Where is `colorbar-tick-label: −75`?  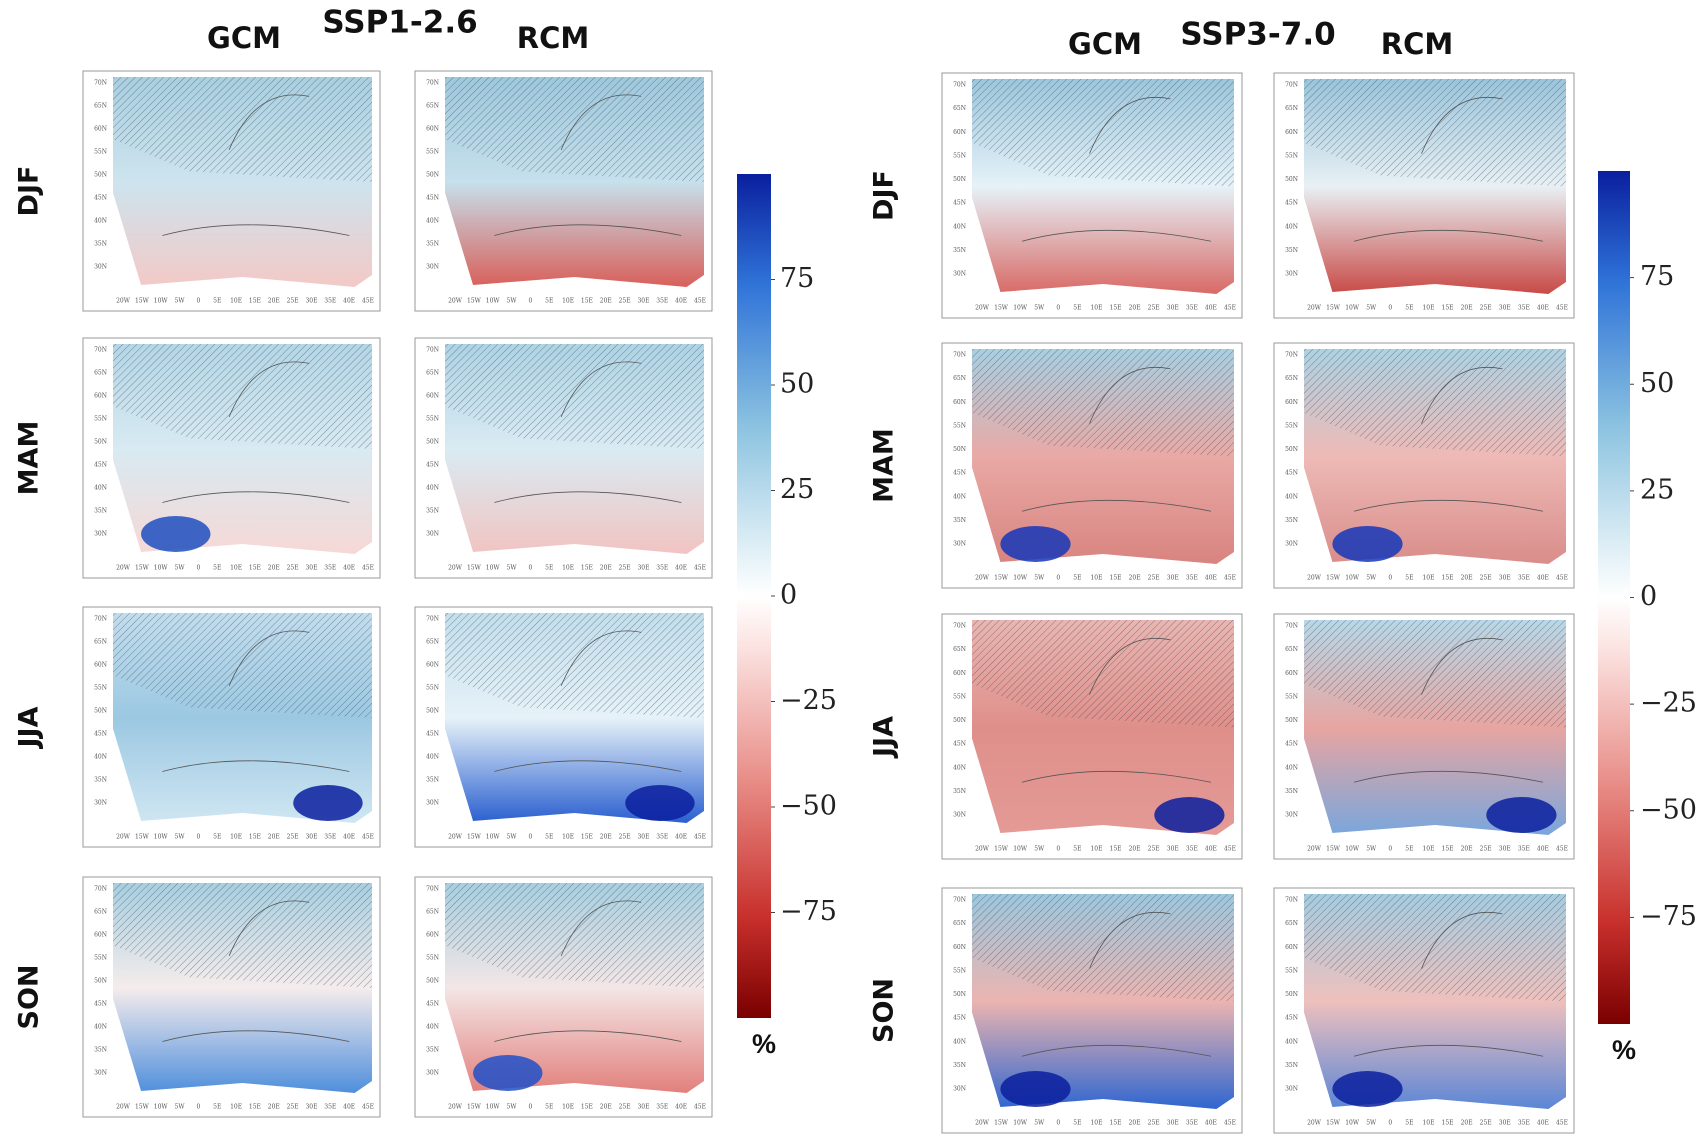
colorbar-tick-label: −75 is located at coordinates (1668, 916).